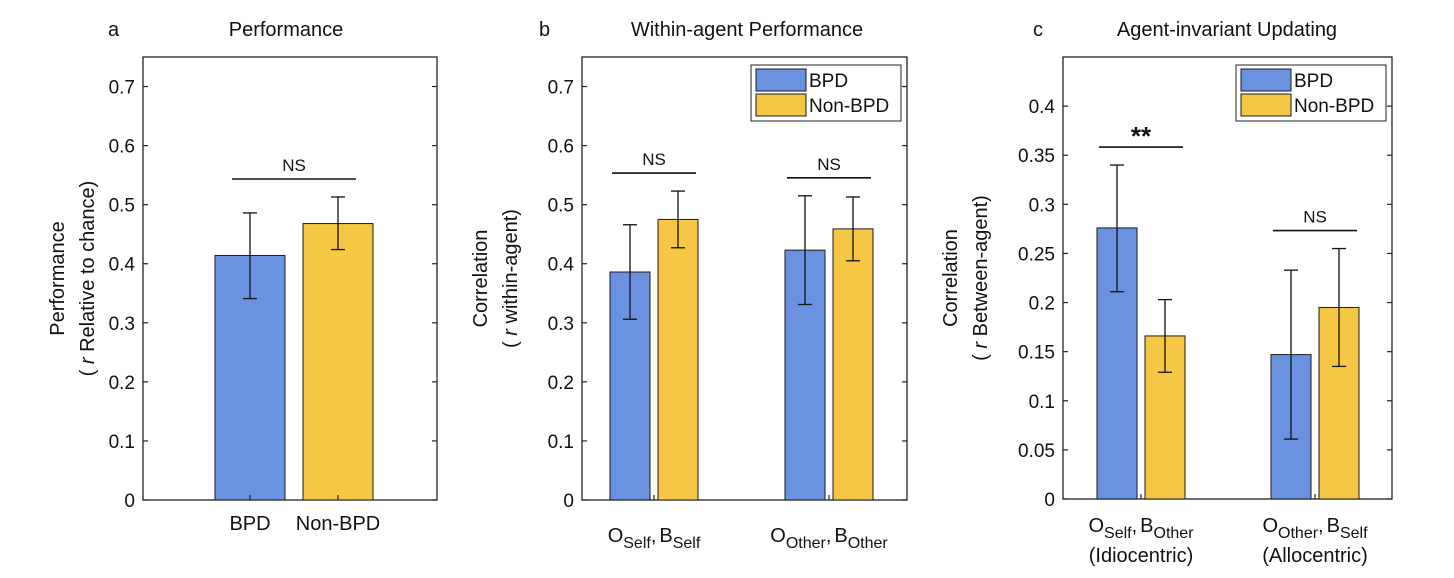 Image resolution: width=1454 pixels, height=578 pixels. I want to click on y-tick-label: 0.35, so click(1036, 156).